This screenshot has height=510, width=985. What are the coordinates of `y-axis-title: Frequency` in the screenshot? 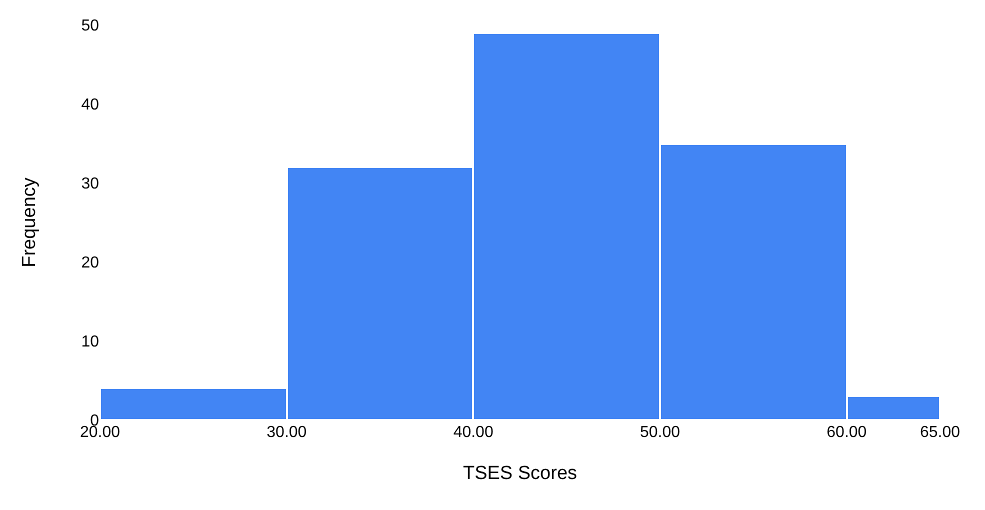 It's located at (29, 222).